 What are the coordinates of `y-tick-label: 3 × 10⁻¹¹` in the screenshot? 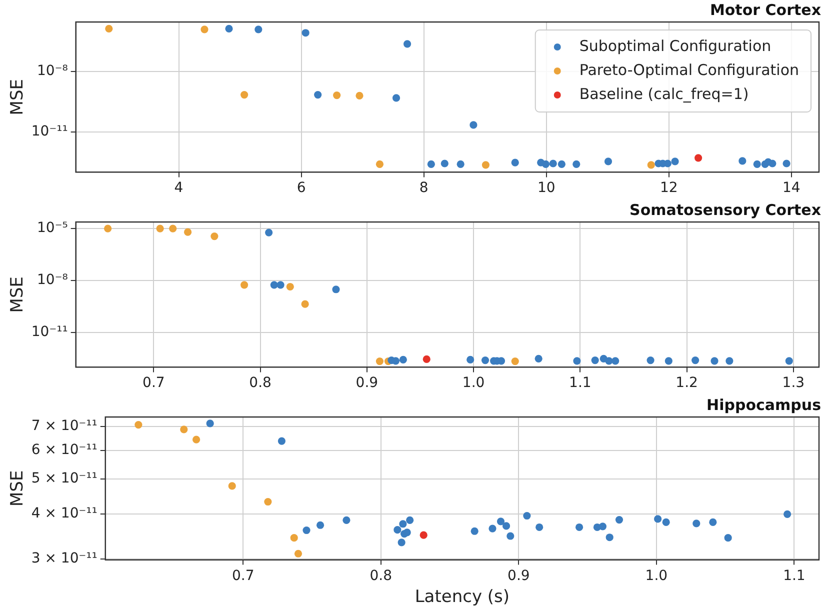 It's located at (64, 558).